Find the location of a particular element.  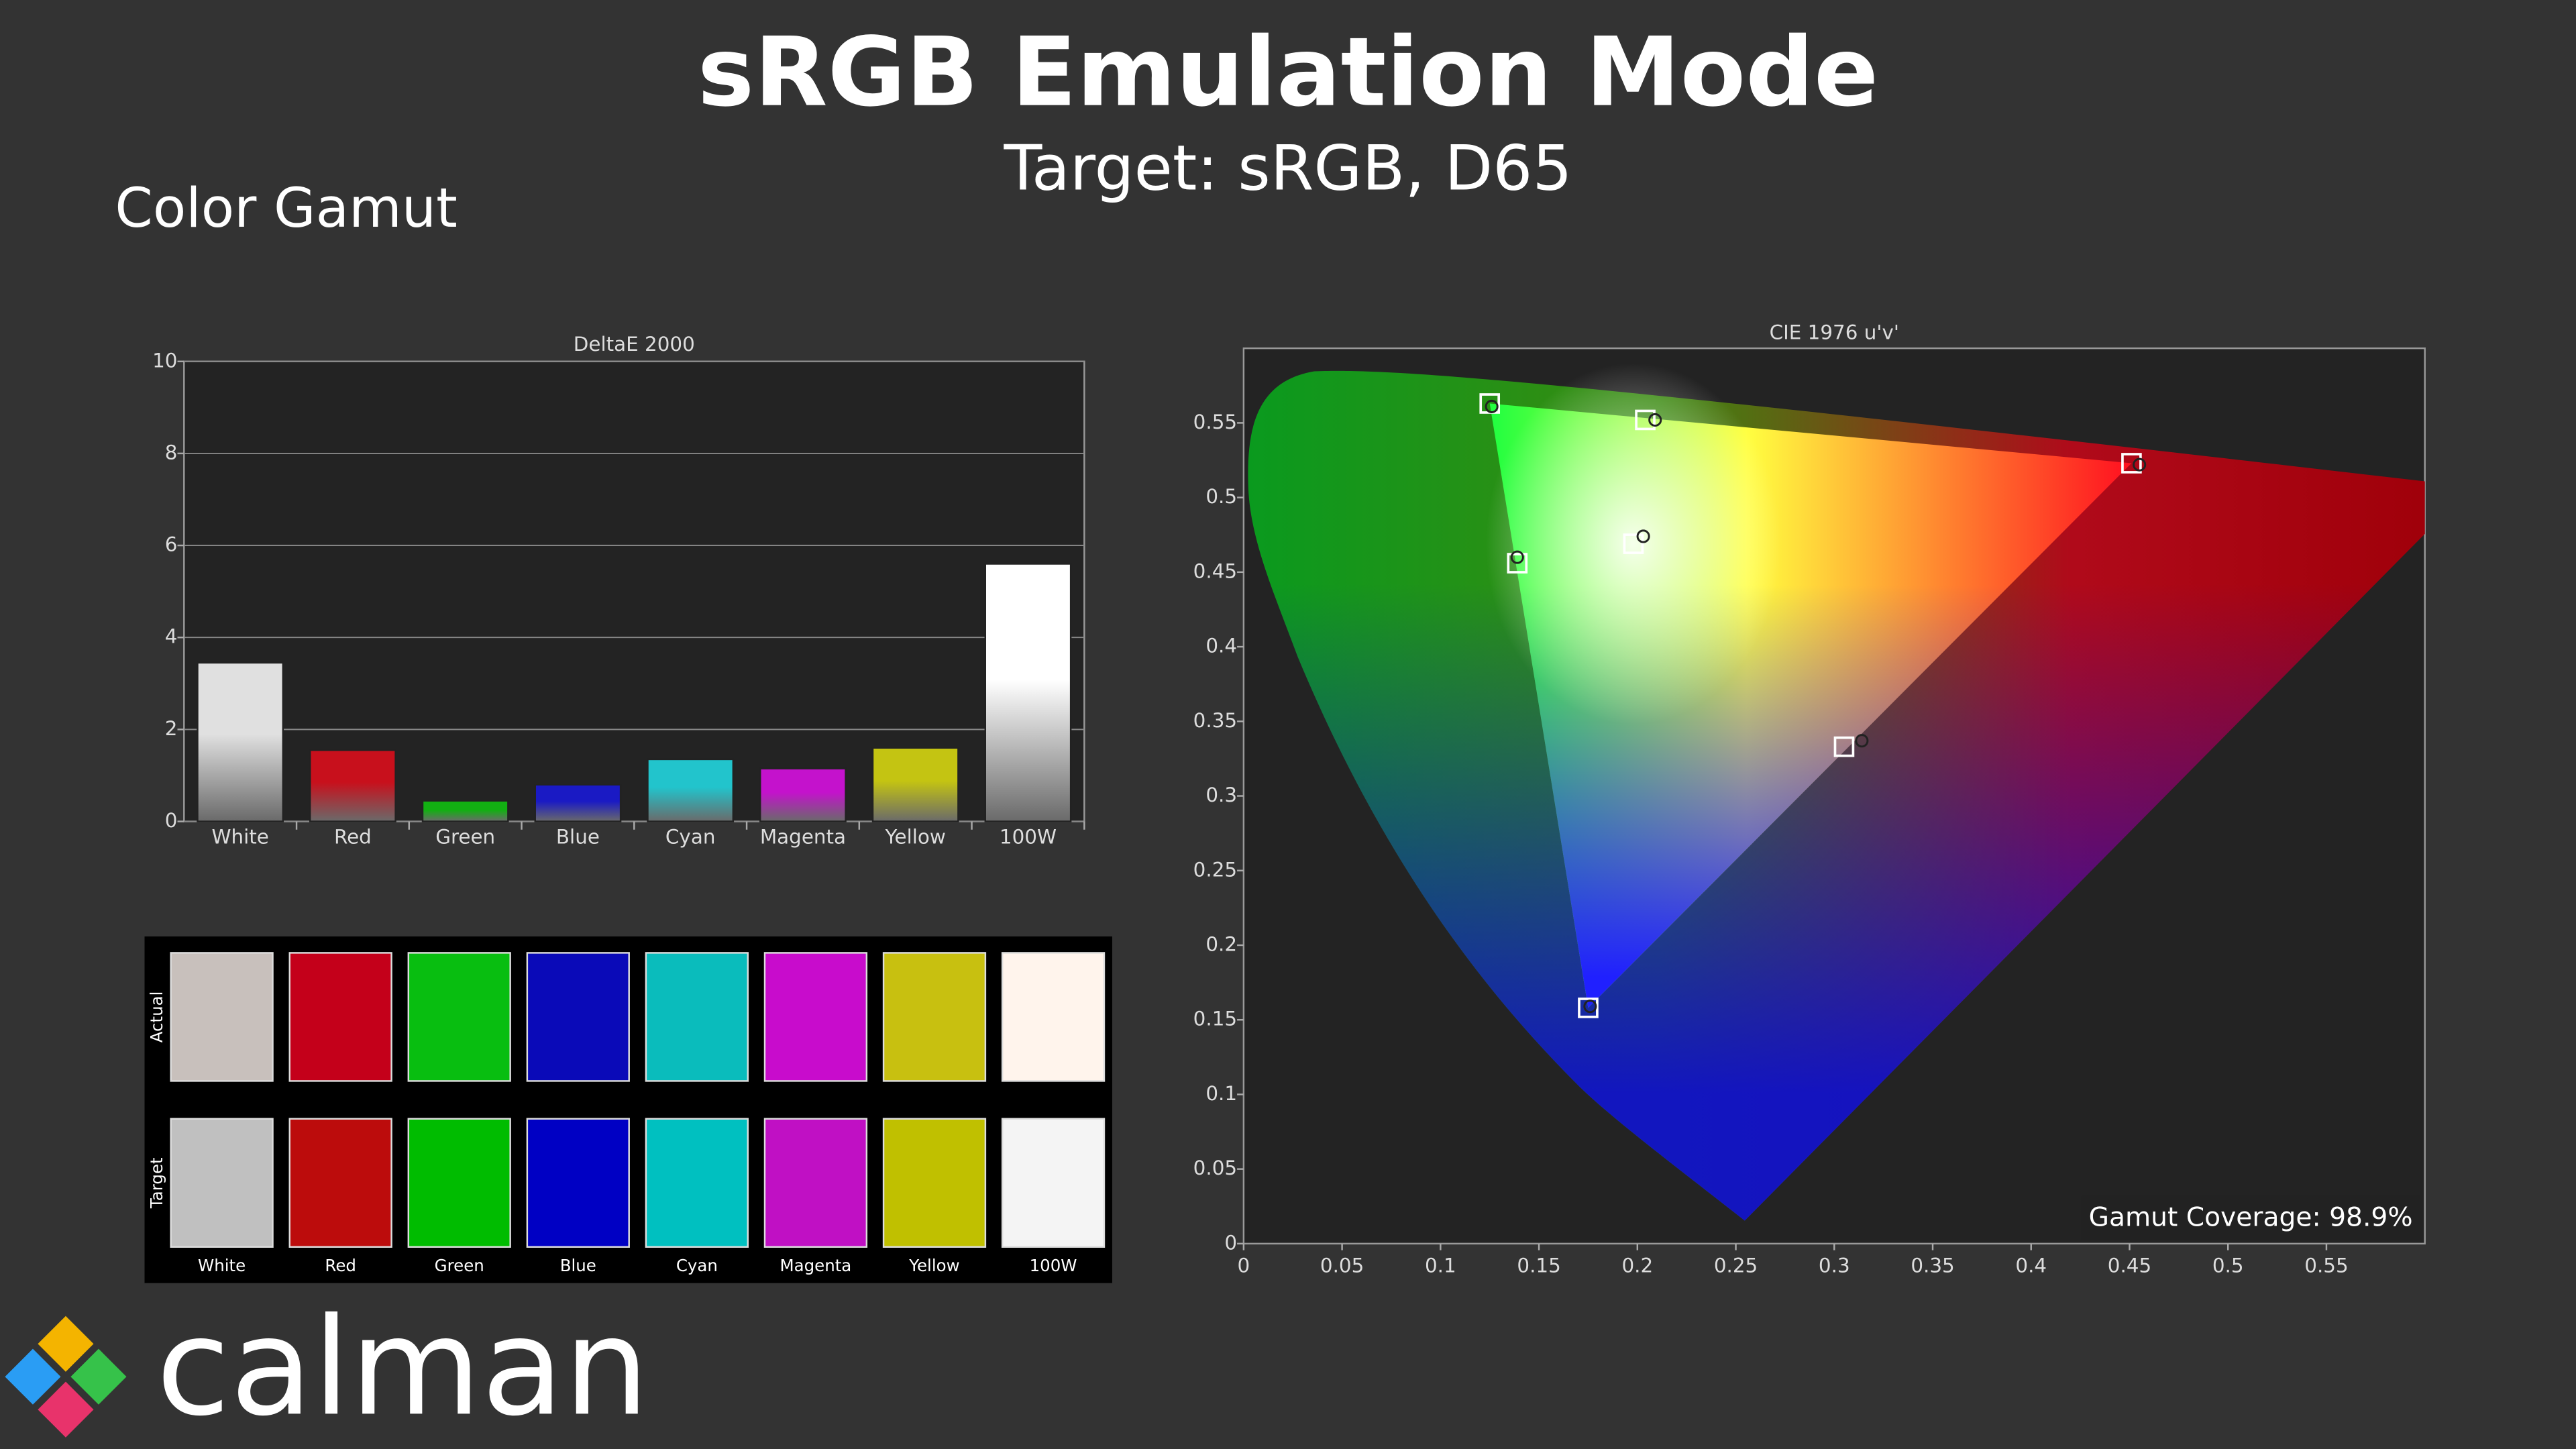

annotation-box is located at coordinates (2250, 1217).